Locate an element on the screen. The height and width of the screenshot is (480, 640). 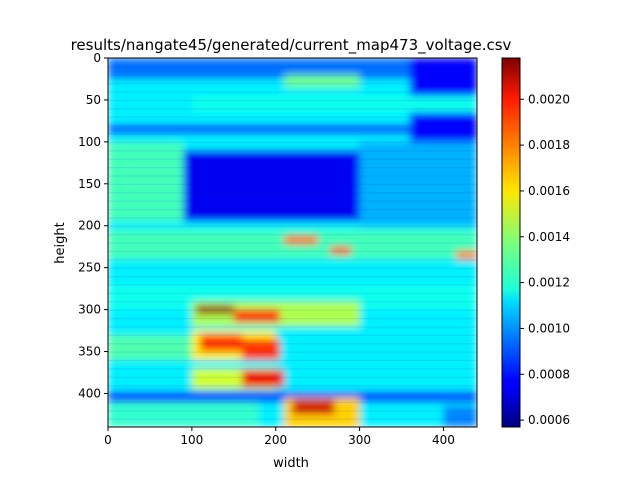
x-tick-label: 100 is located at coordinates (191, 440).